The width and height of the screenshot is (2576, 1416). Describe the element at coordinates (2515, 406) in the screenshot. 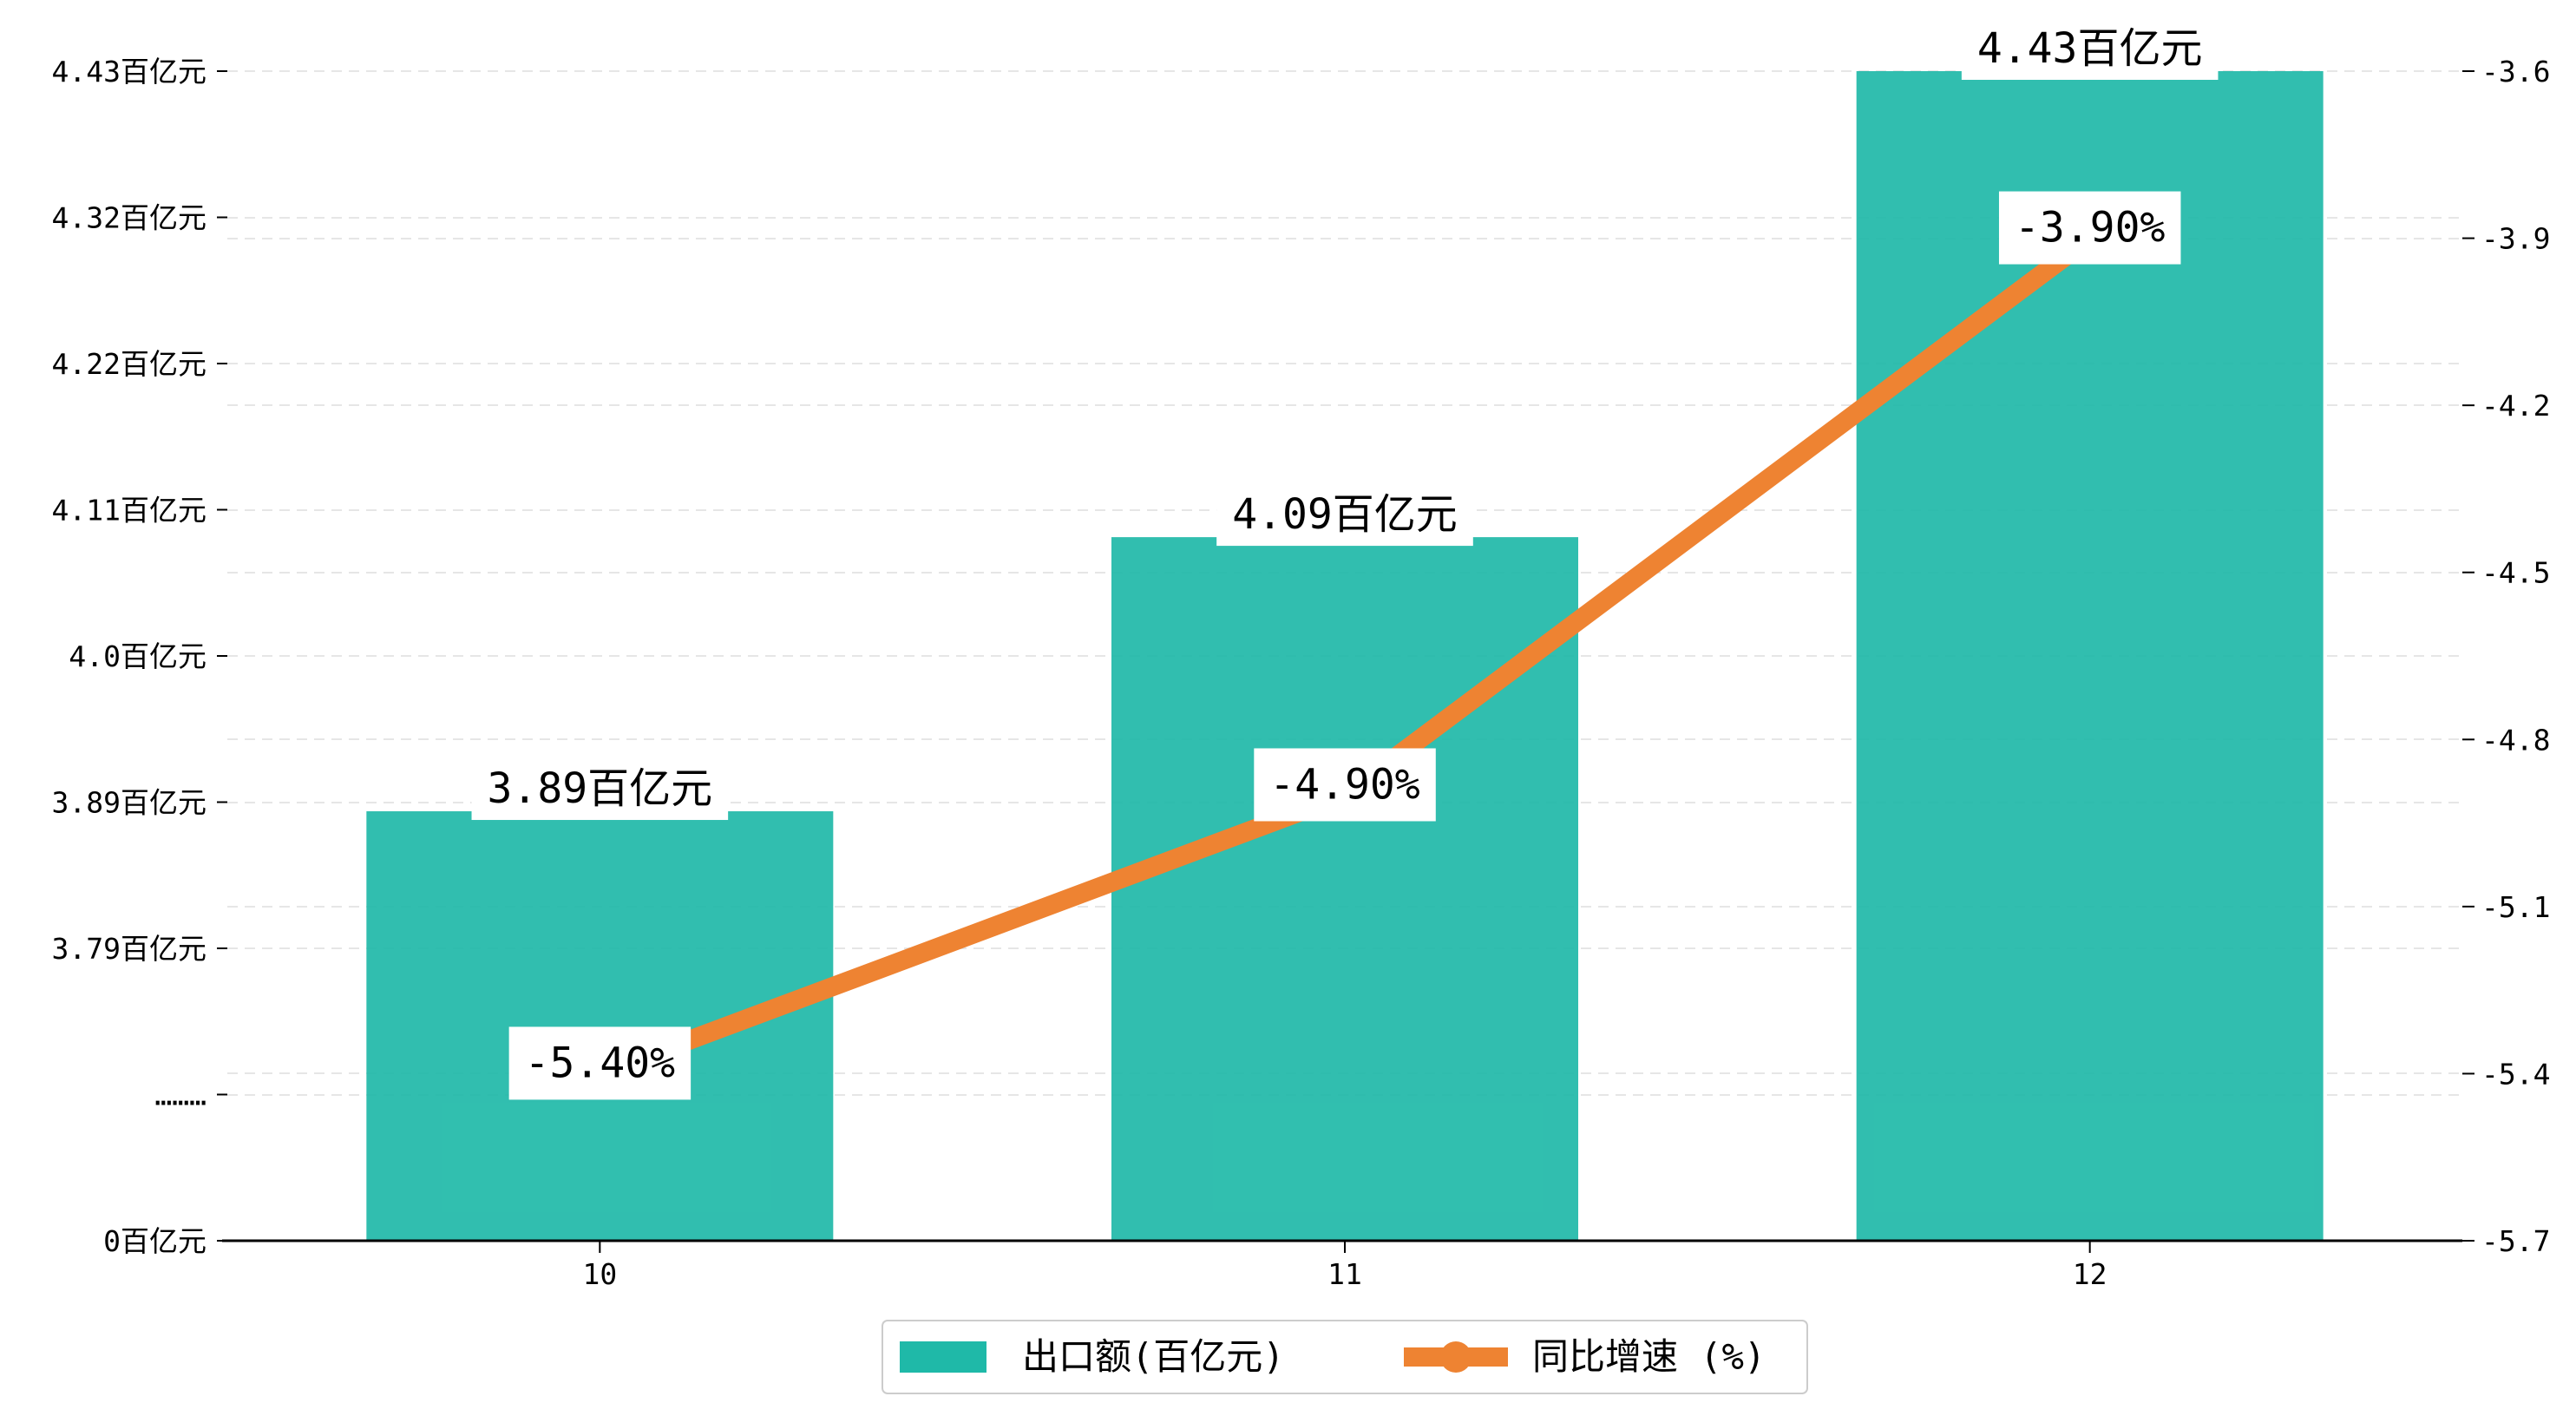

I see `right-tick-label: -4.2` at that location.